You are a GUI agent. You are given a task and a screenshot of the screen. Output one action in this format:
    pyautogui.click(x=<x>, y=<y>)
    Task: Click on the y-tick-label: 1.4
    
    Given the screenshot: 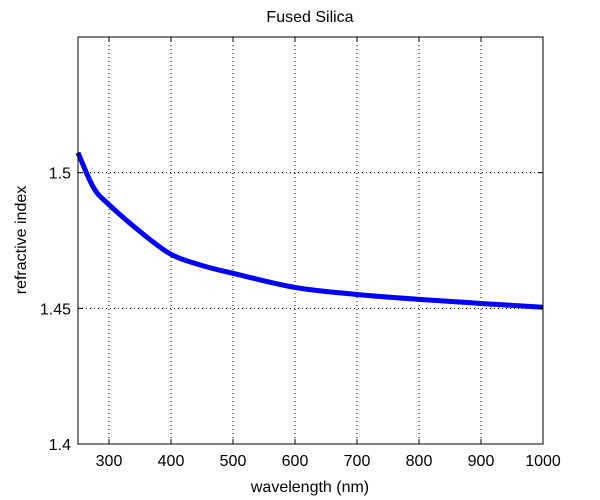 What is the action you would take?
    pyautogui.click(x=60, y=445)
    